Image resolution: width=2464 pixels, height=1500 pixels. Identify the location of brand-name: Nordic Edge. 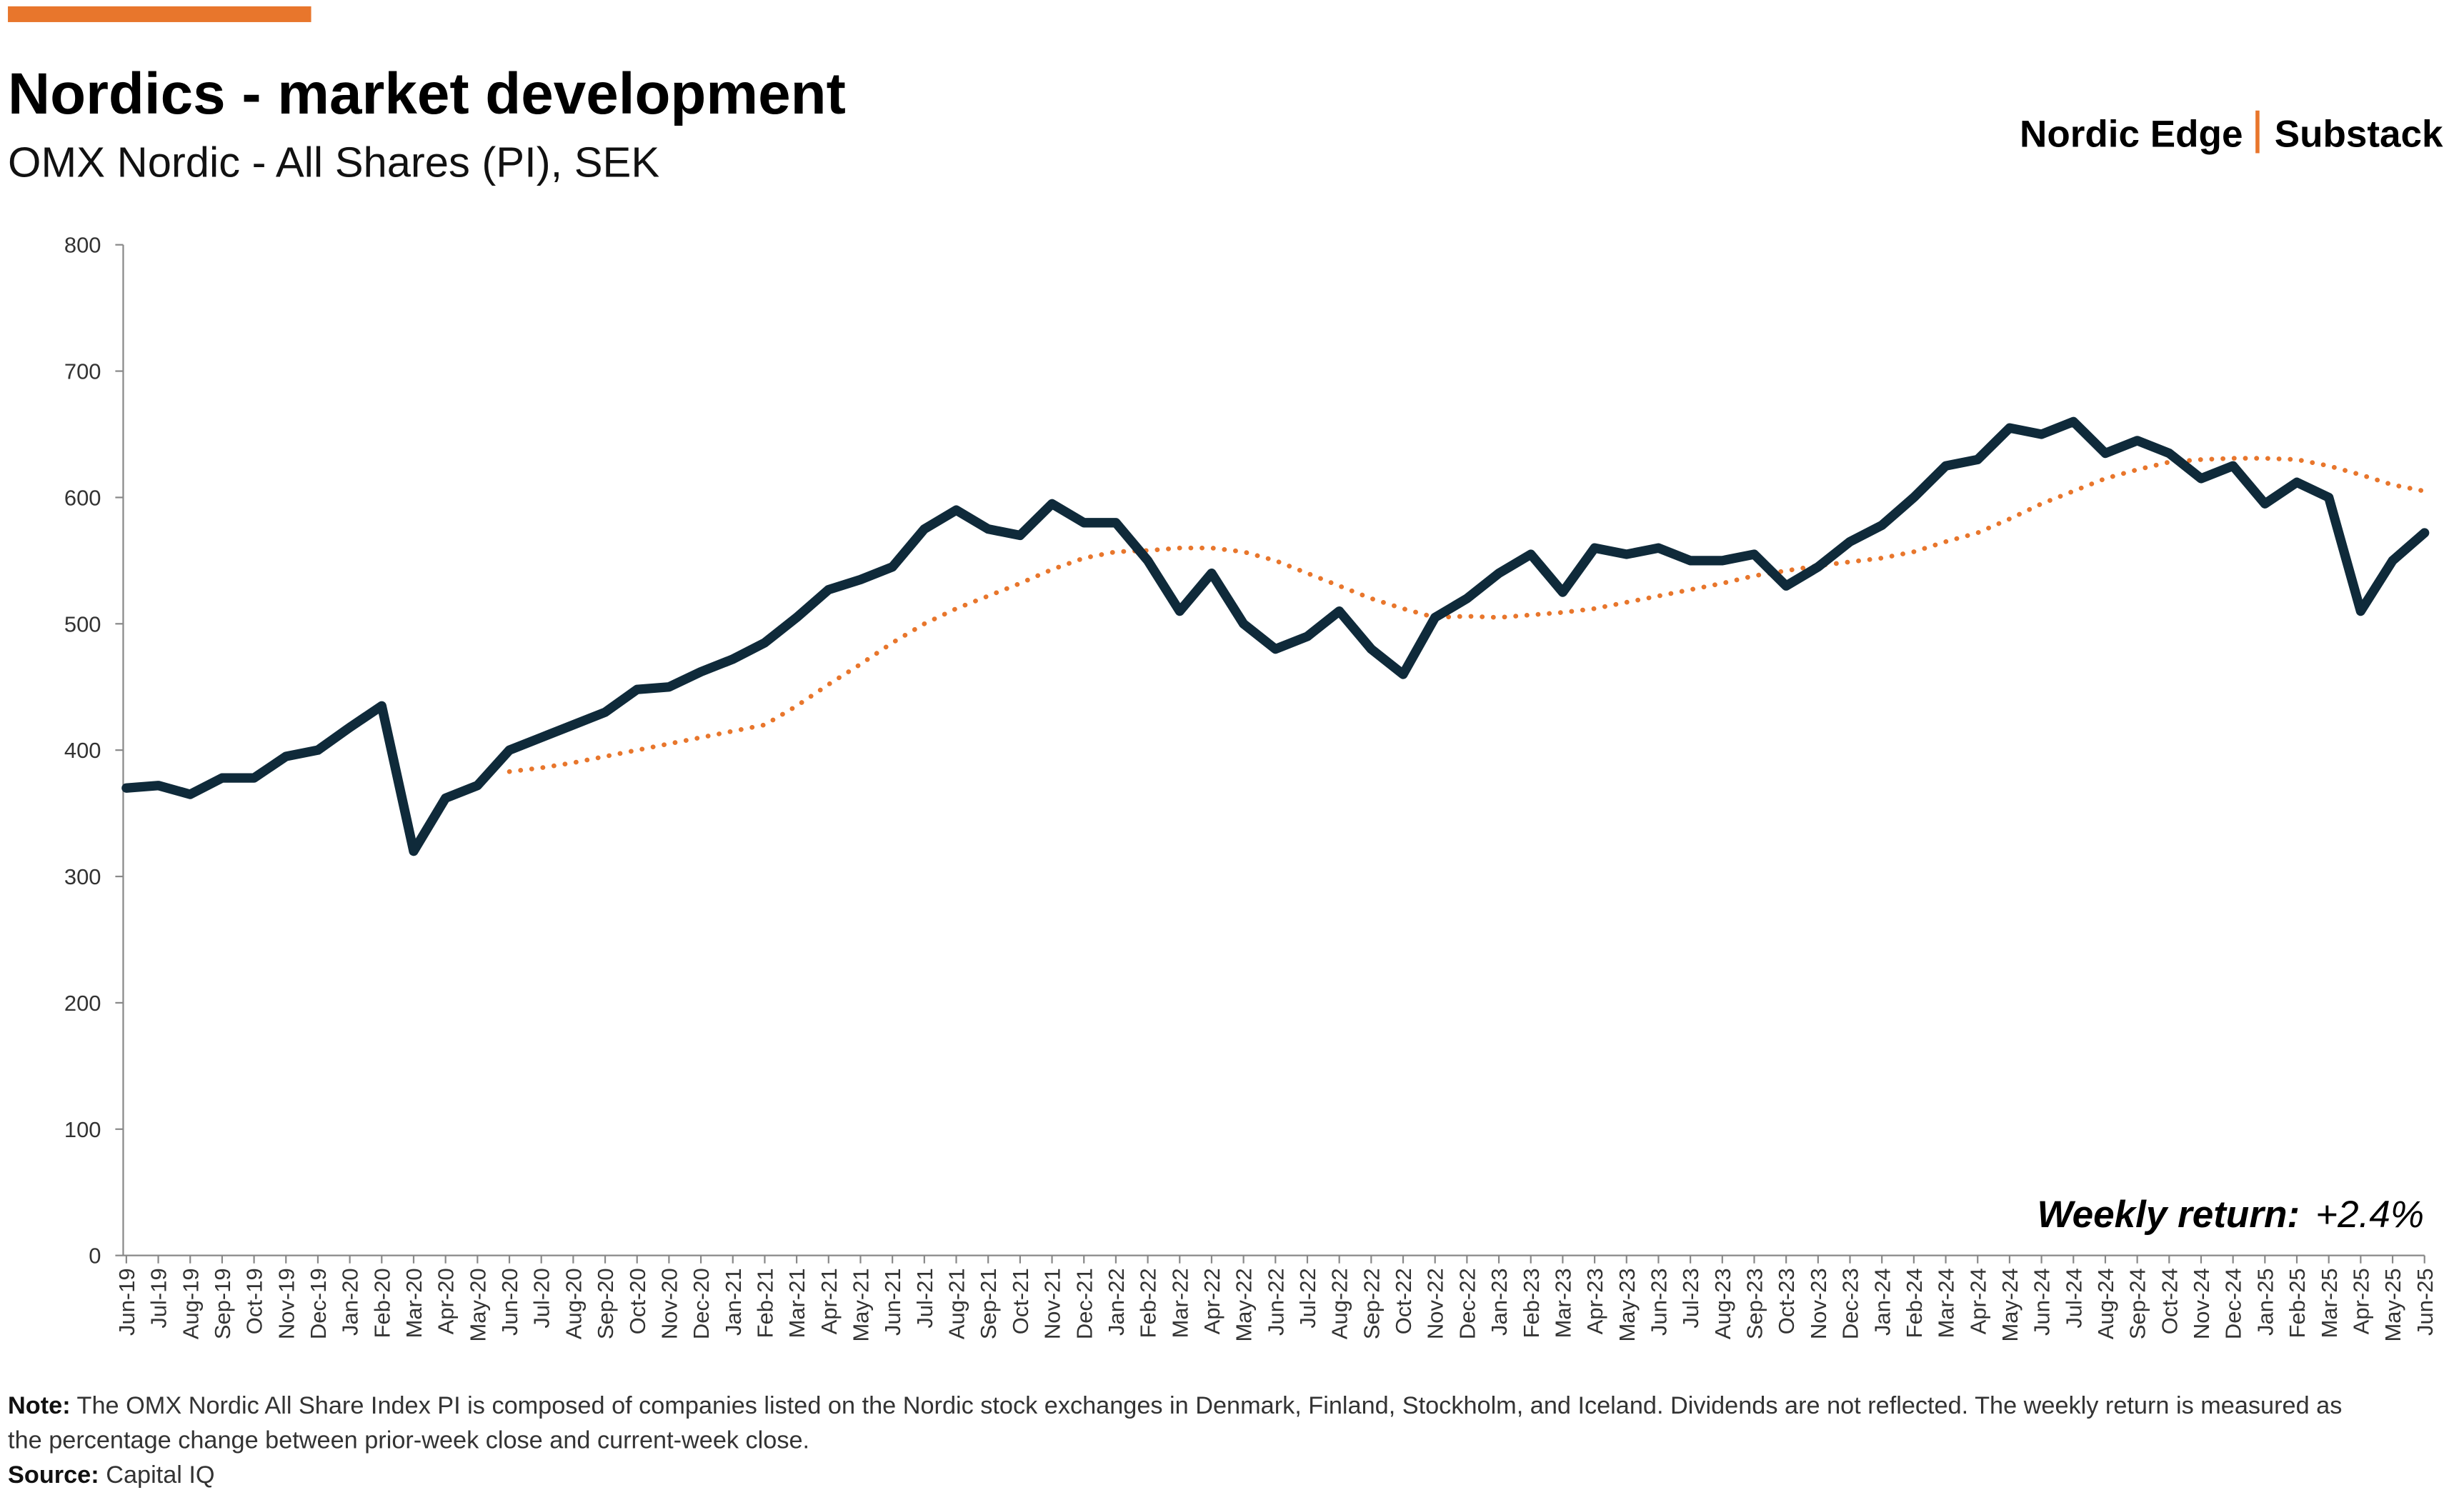
(2131, 135).